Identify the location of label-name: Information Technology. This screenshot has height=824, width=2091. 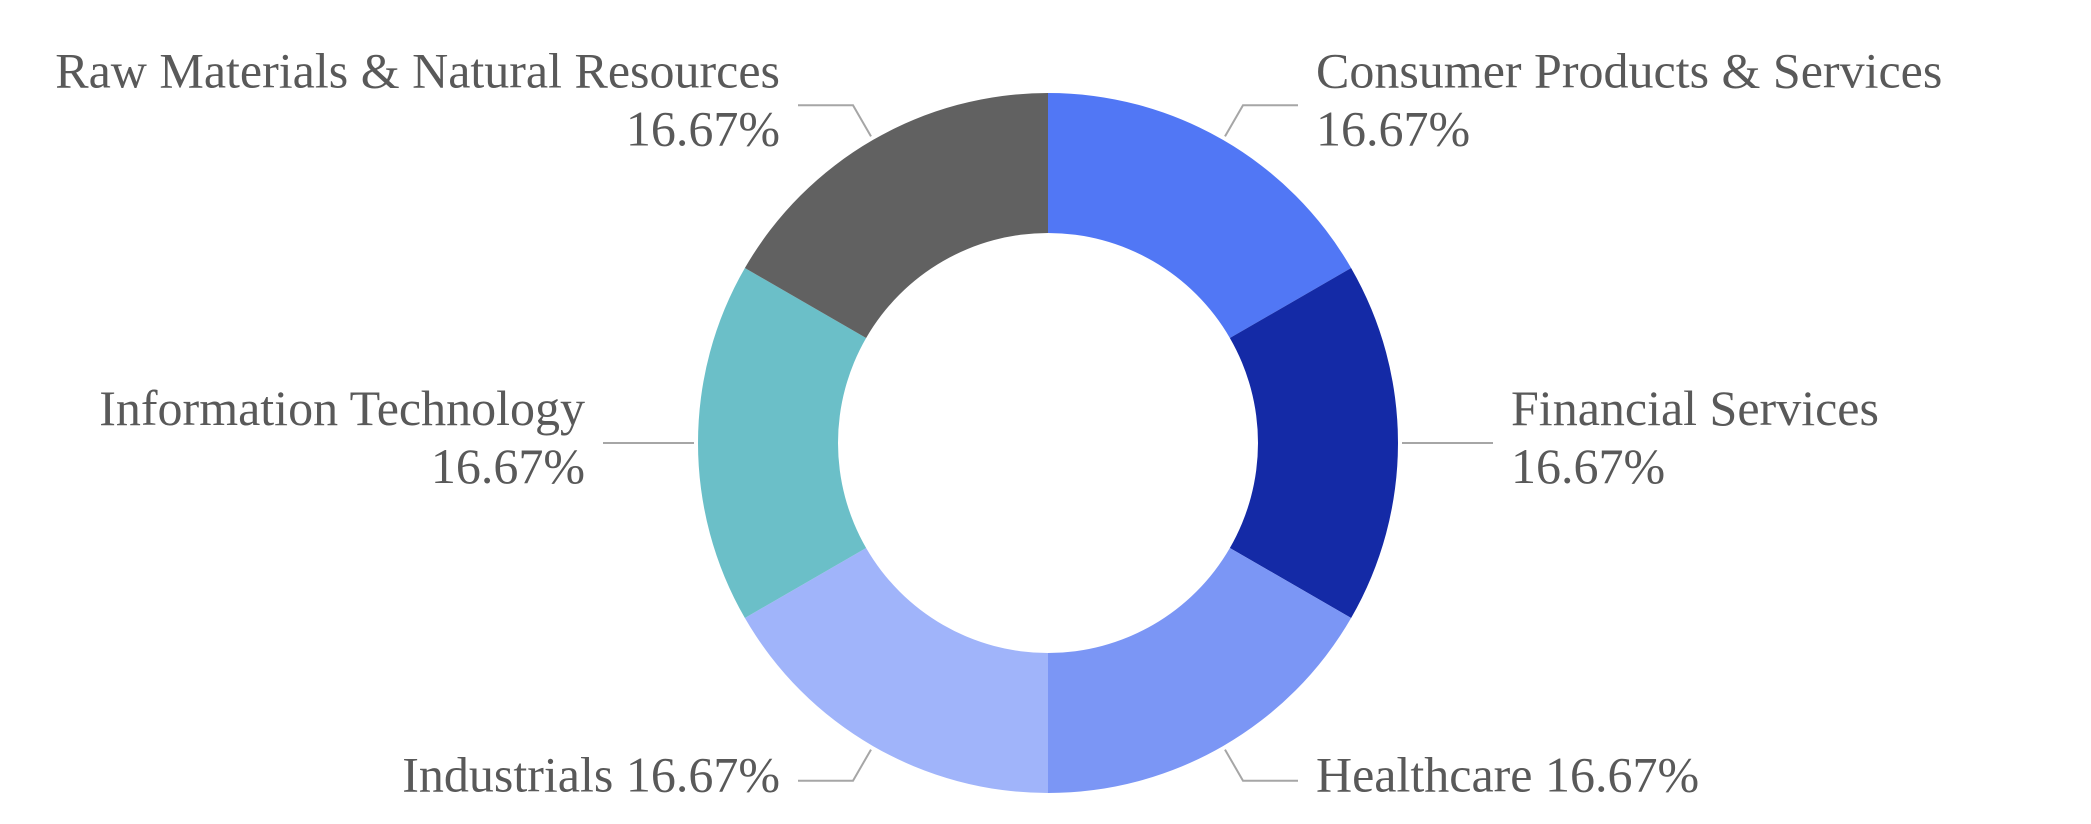
(342, 408).